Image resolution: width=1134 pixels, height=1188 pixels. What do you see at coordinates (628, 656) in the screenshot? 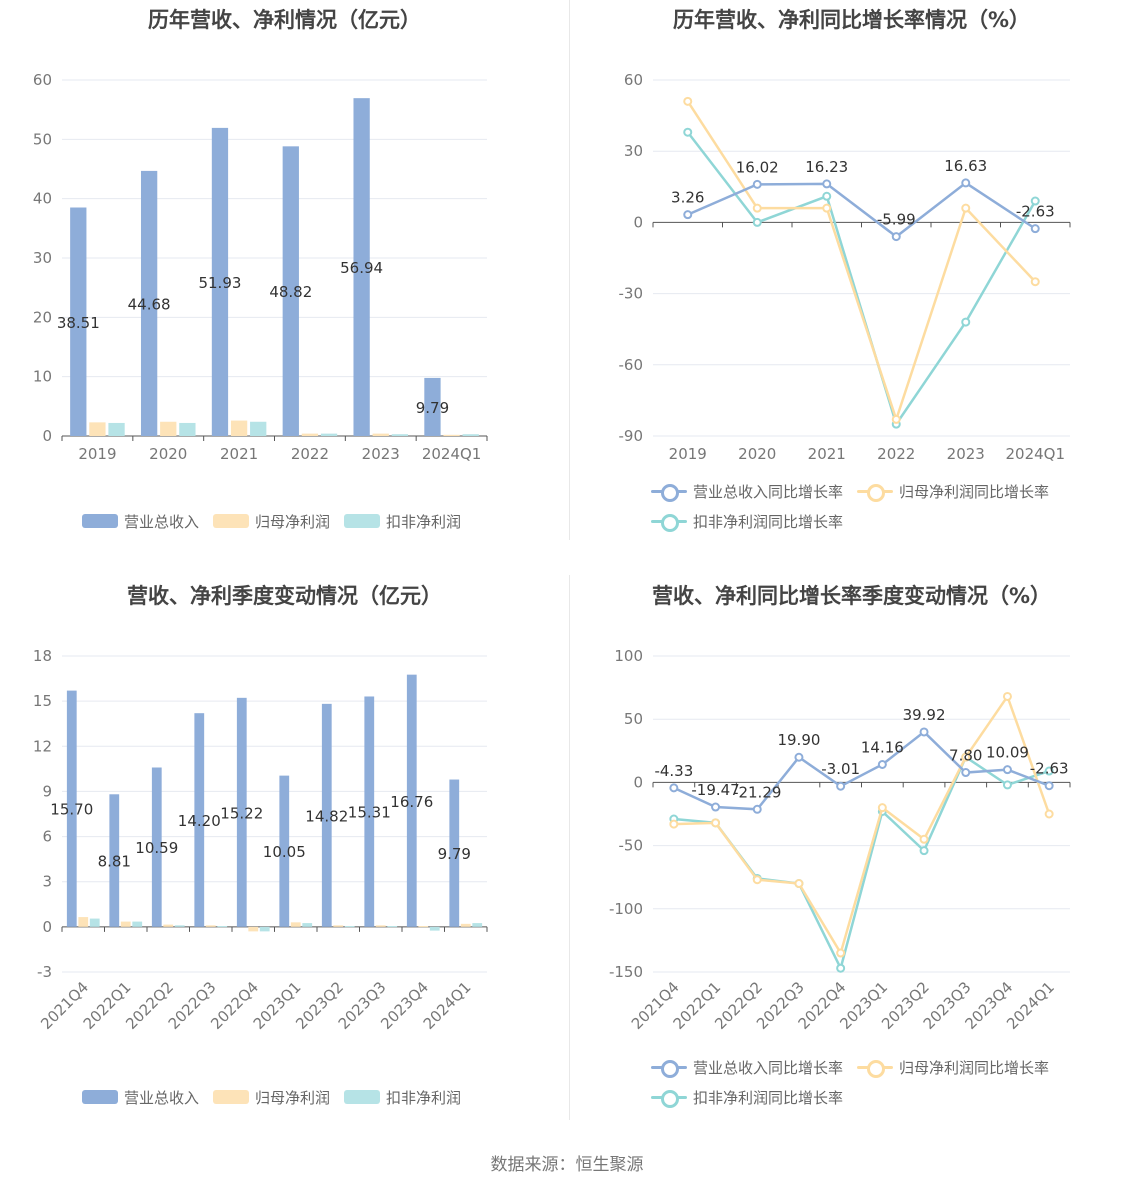
I see `y-tick-label: 100` at bounding box center [628, 656].